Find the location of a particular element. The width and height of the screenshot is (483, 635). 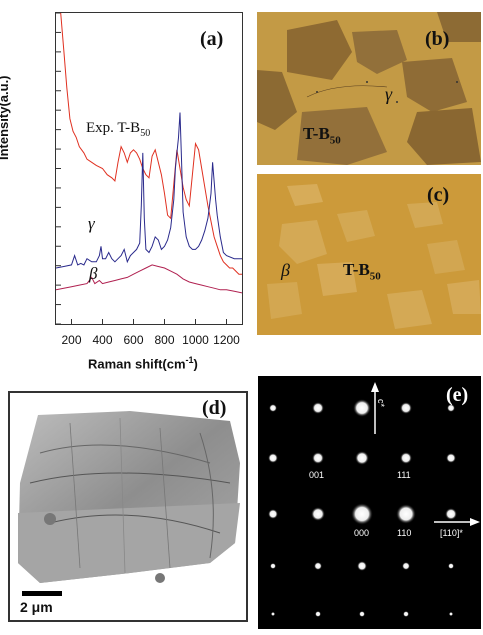

panel-label-c: (c) is located at coordinates (438, 195).